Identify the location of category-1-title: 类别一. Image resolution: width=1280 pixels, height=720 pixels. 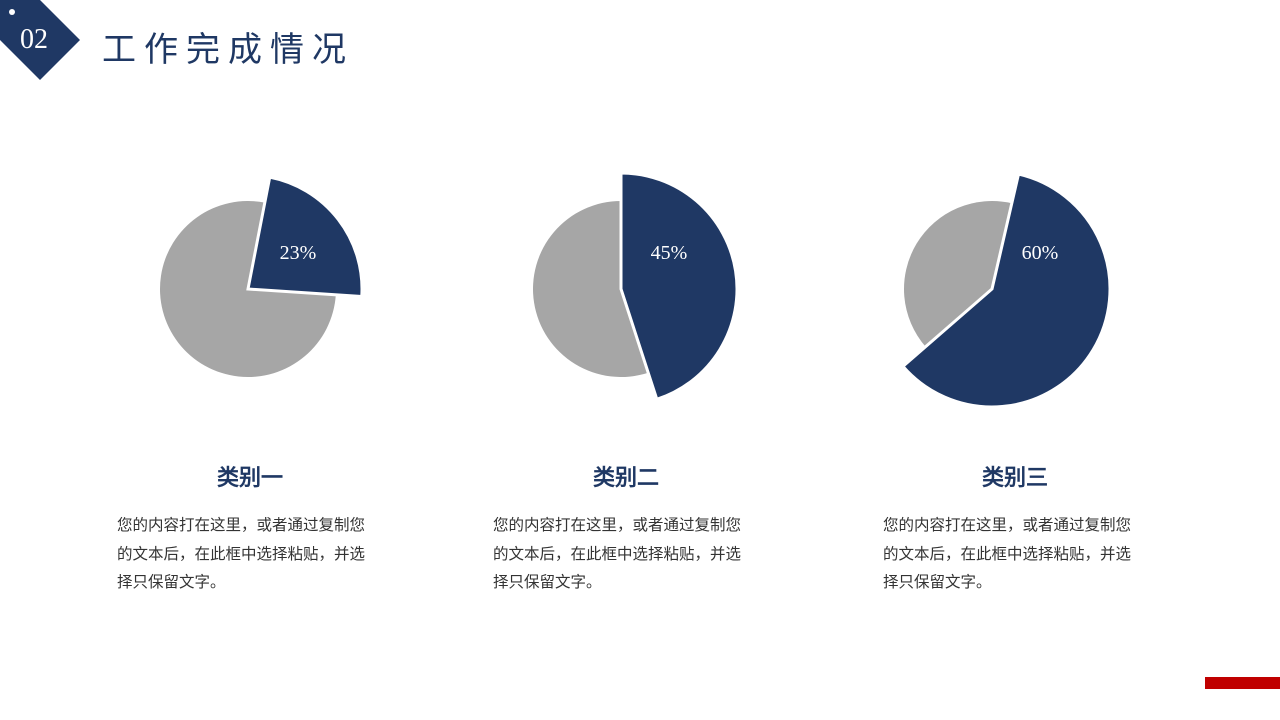
(249, 478).